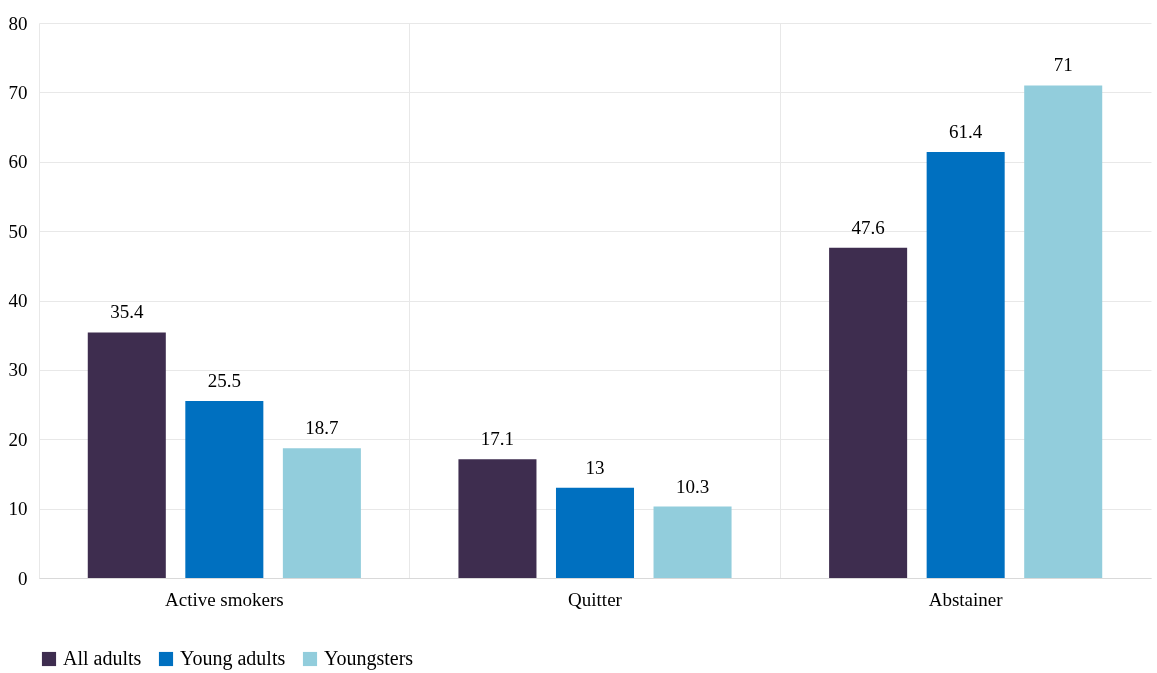 The width and height of the screenshot is (1157, 673). I want to click on data-label: 18.7, so click(322, 428).